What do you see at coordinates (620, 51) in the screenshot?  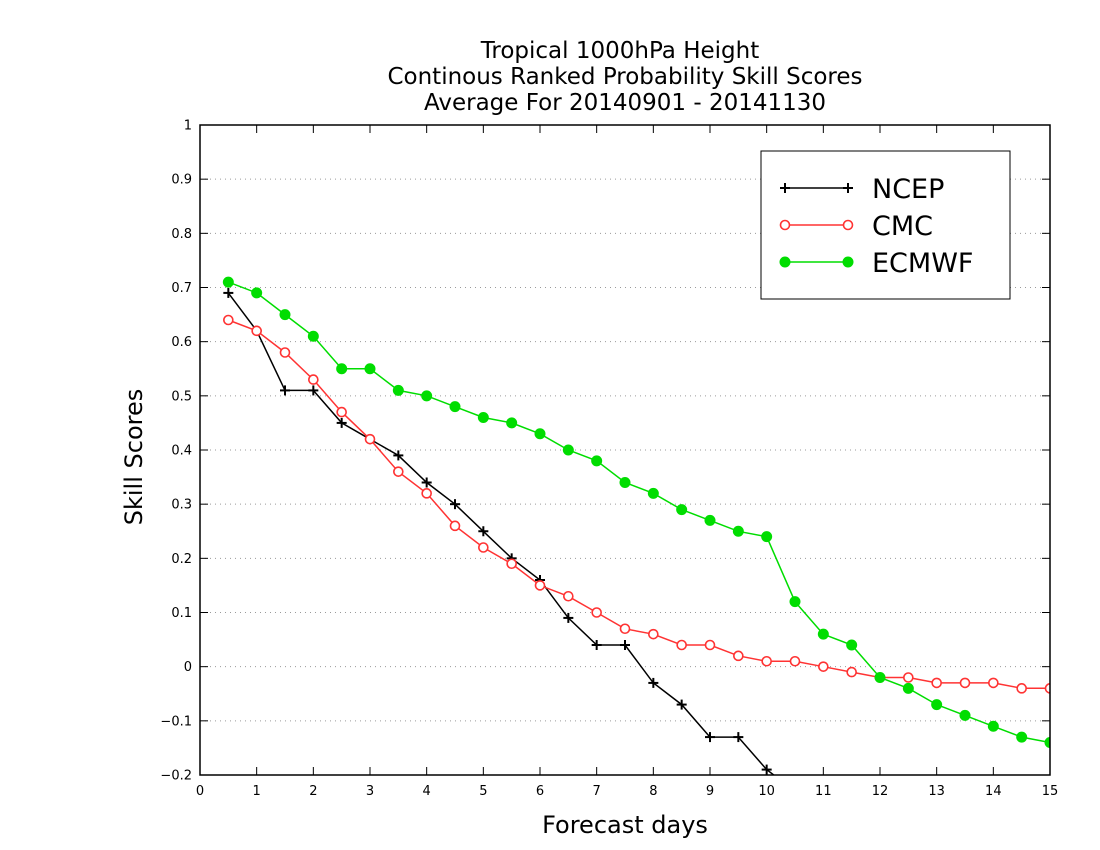 I see `chart-title-line-1: Tropical 1000hPa Height` at bounding box center [620, 51].